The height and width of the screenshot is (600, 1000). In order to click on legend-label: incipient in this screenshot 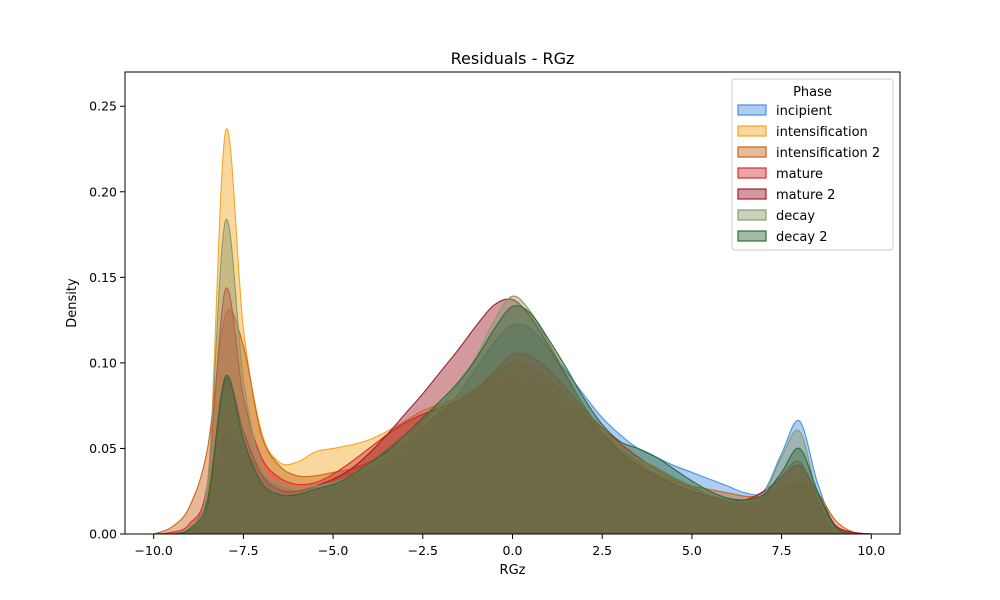, I will do `click(804, 111)`.